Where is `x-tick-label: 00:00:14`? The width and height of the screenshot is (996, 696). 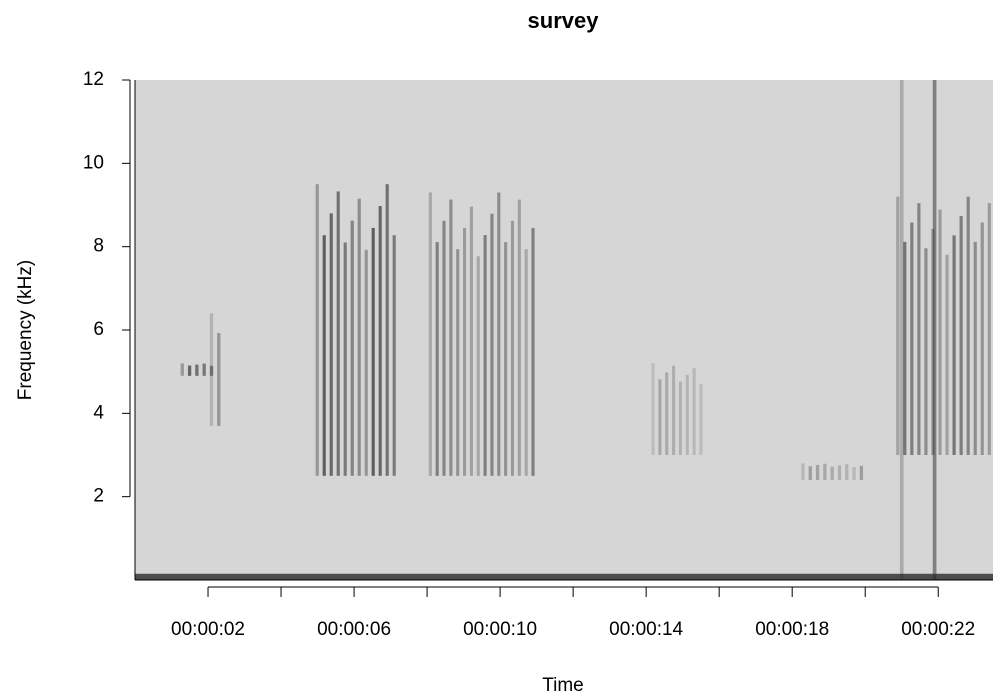
x-tick-label: 00:00:14 is located at coordinates (646, 629).